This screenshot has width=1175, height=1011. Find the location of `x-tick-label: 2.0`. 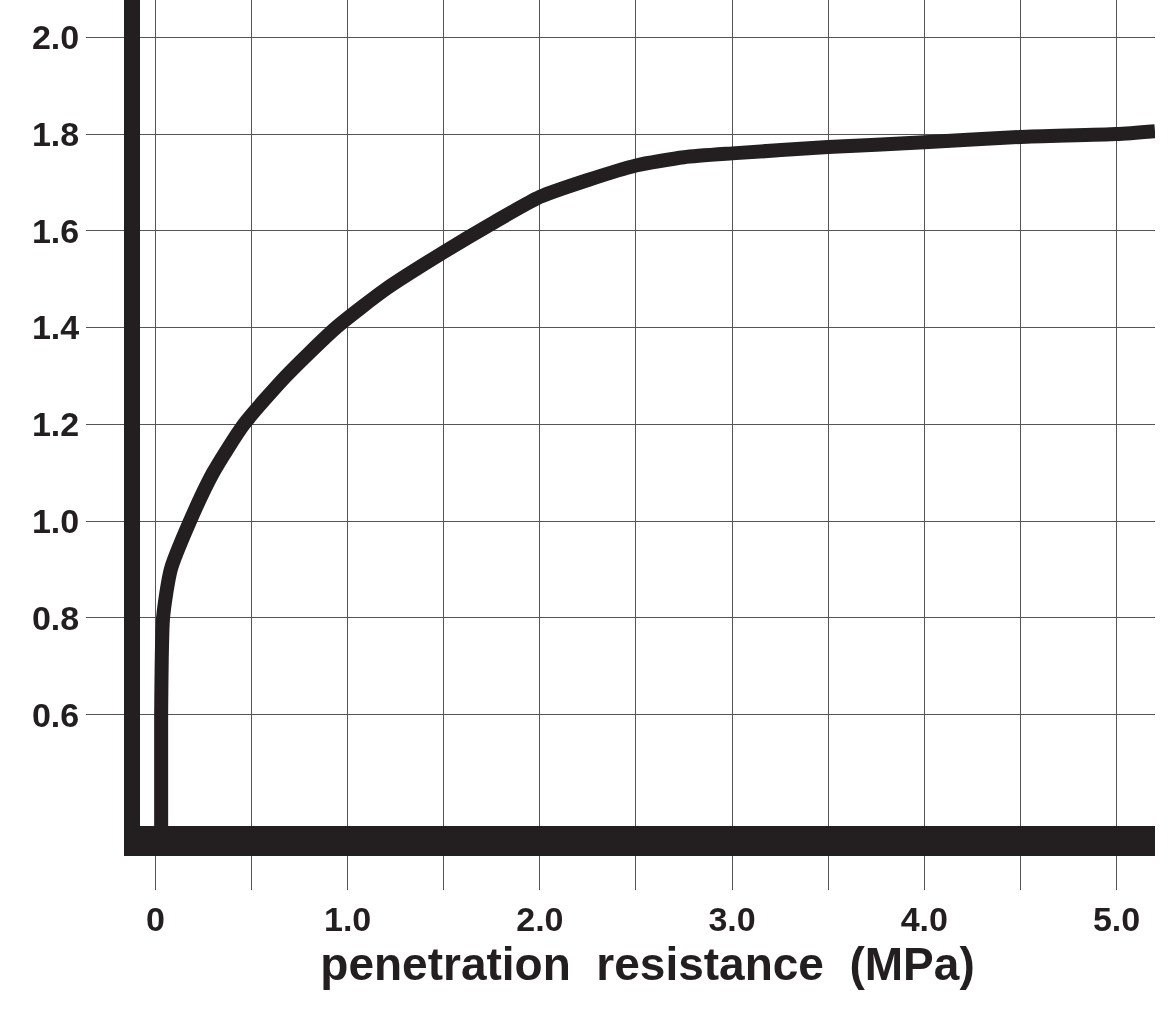

x-tick-label: 2.0 is located at coordinates (540, 918).